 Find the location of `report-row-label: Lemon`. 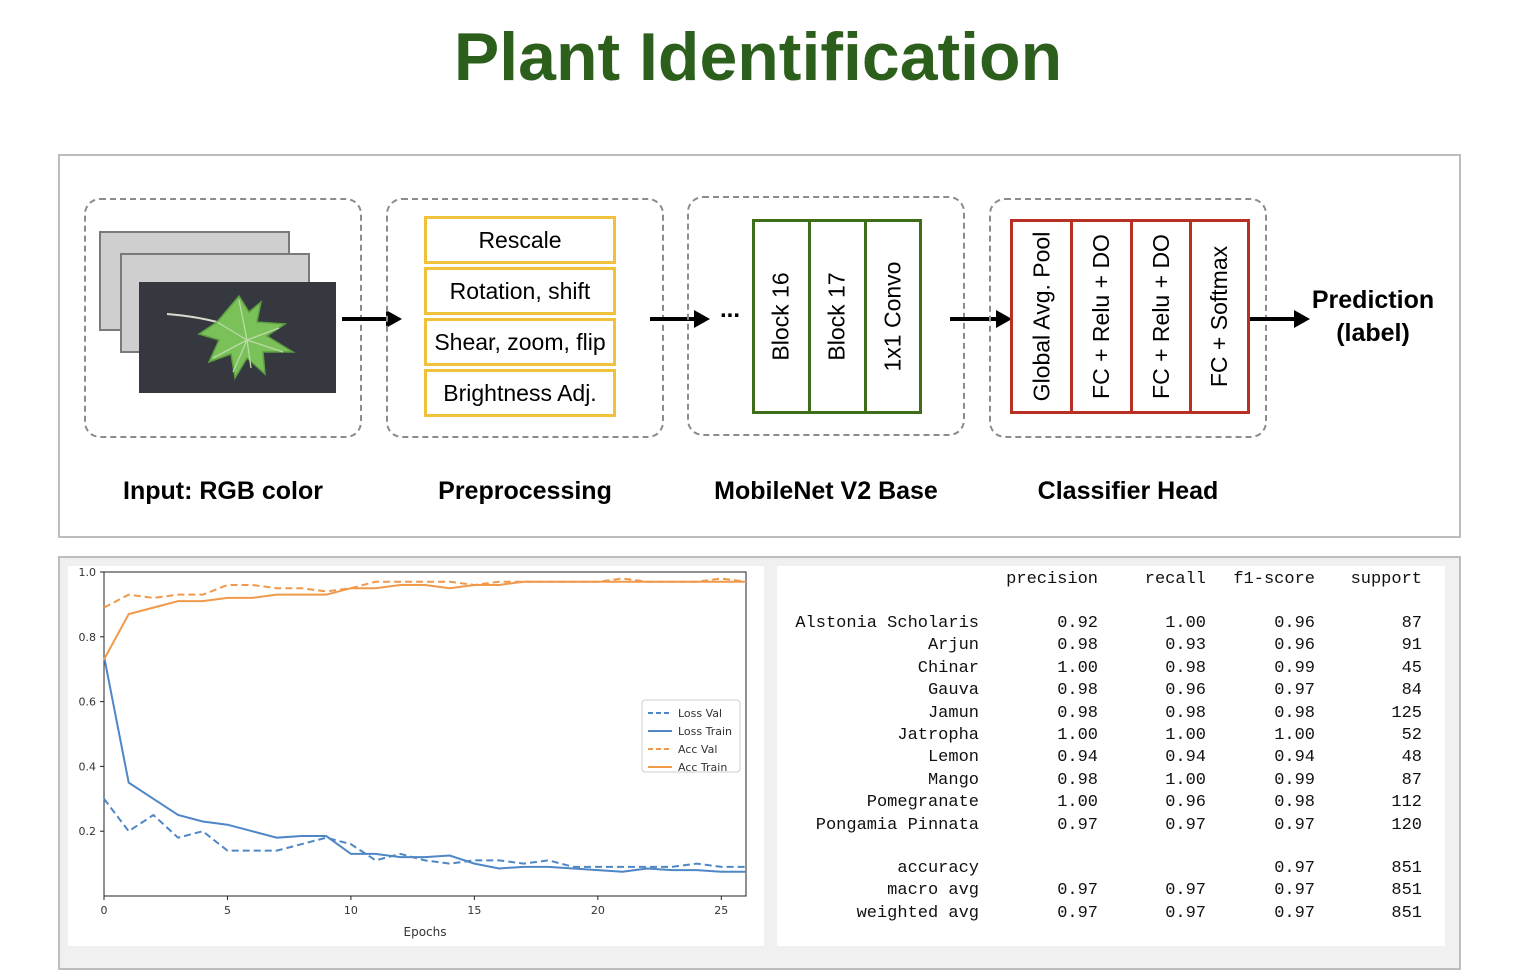

report-row-label: Lemon is located at coordinates (953, 758).